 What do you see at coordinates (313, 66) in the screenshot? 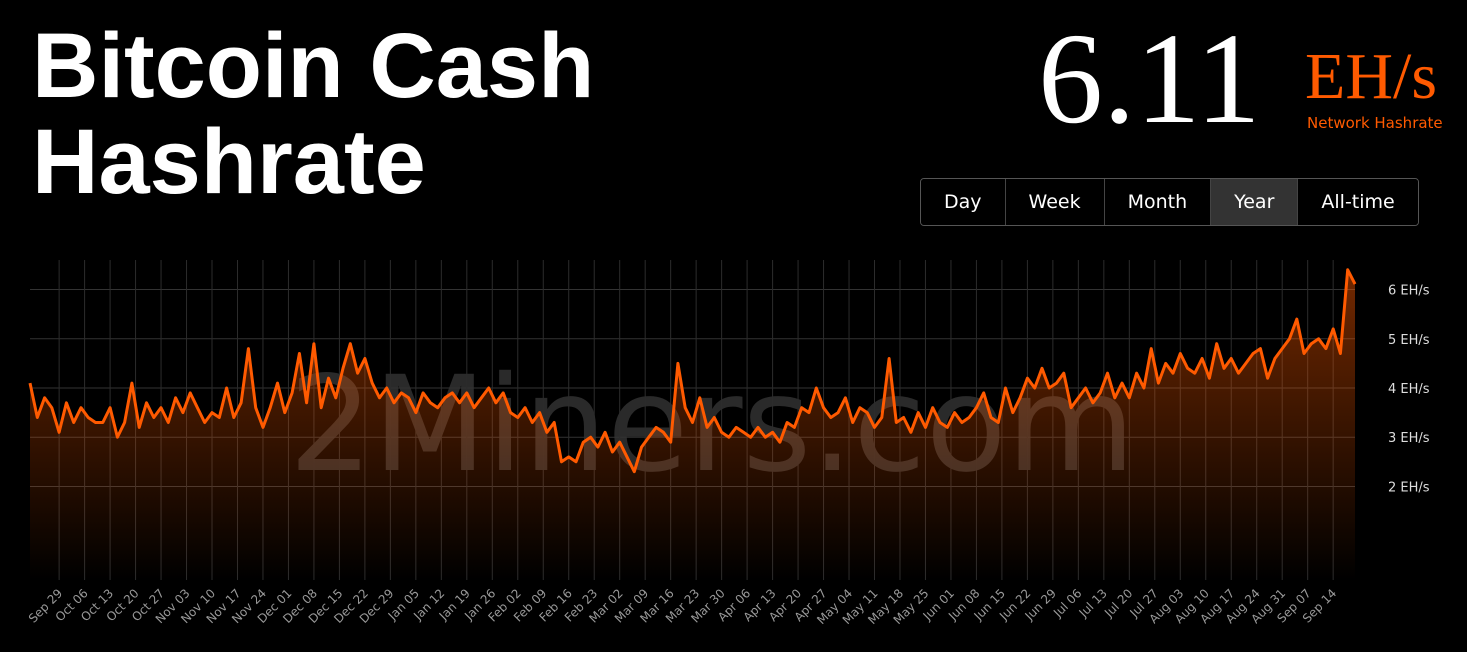
I see `title-line: Bitcoin Cash` at bounding box center [313, 66].